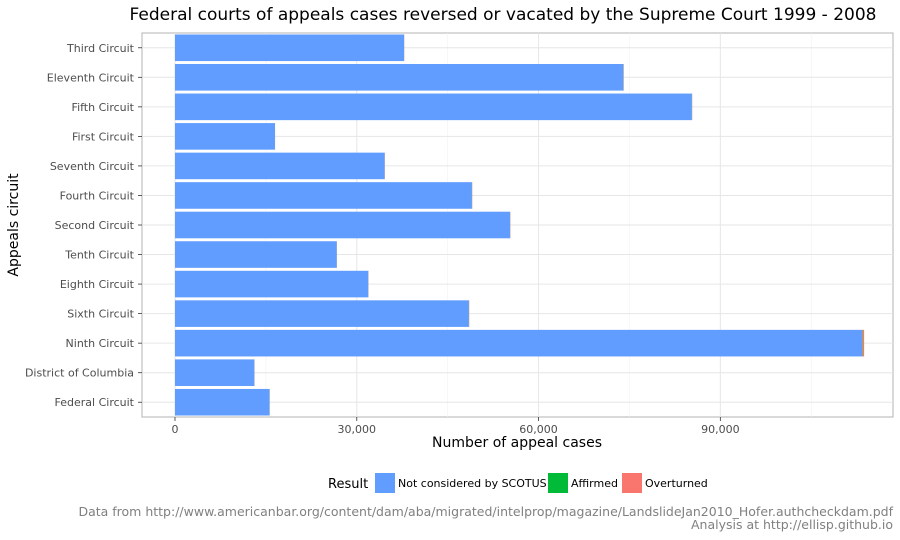 This screenshot has height=540, width=900. What do you see at coordinates (343, 225) in the screenshot?
I see `bar-not-considered-by-scotus-second-circuit` at bounding box center [343, 225].